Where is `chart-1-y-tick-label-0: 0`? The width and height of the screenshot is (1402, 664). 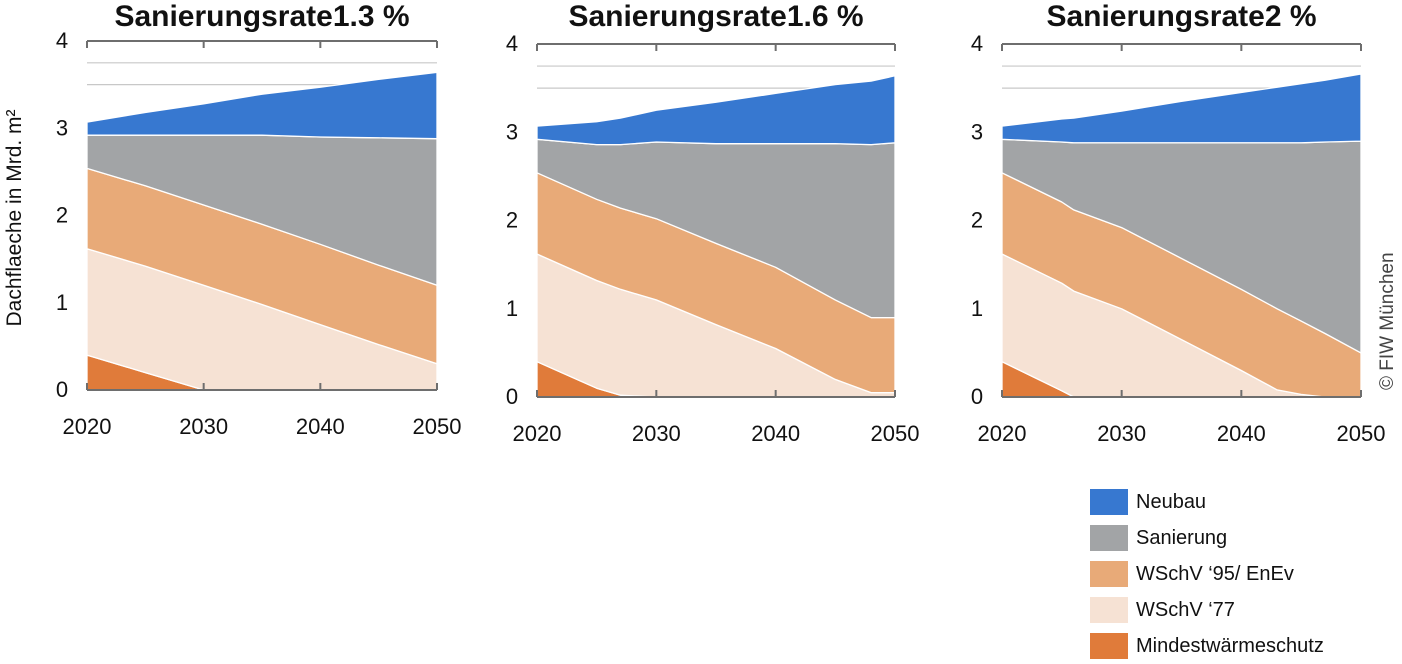 chart-1-y-tick-label-0: 0 is located at coordinates (62, 389).